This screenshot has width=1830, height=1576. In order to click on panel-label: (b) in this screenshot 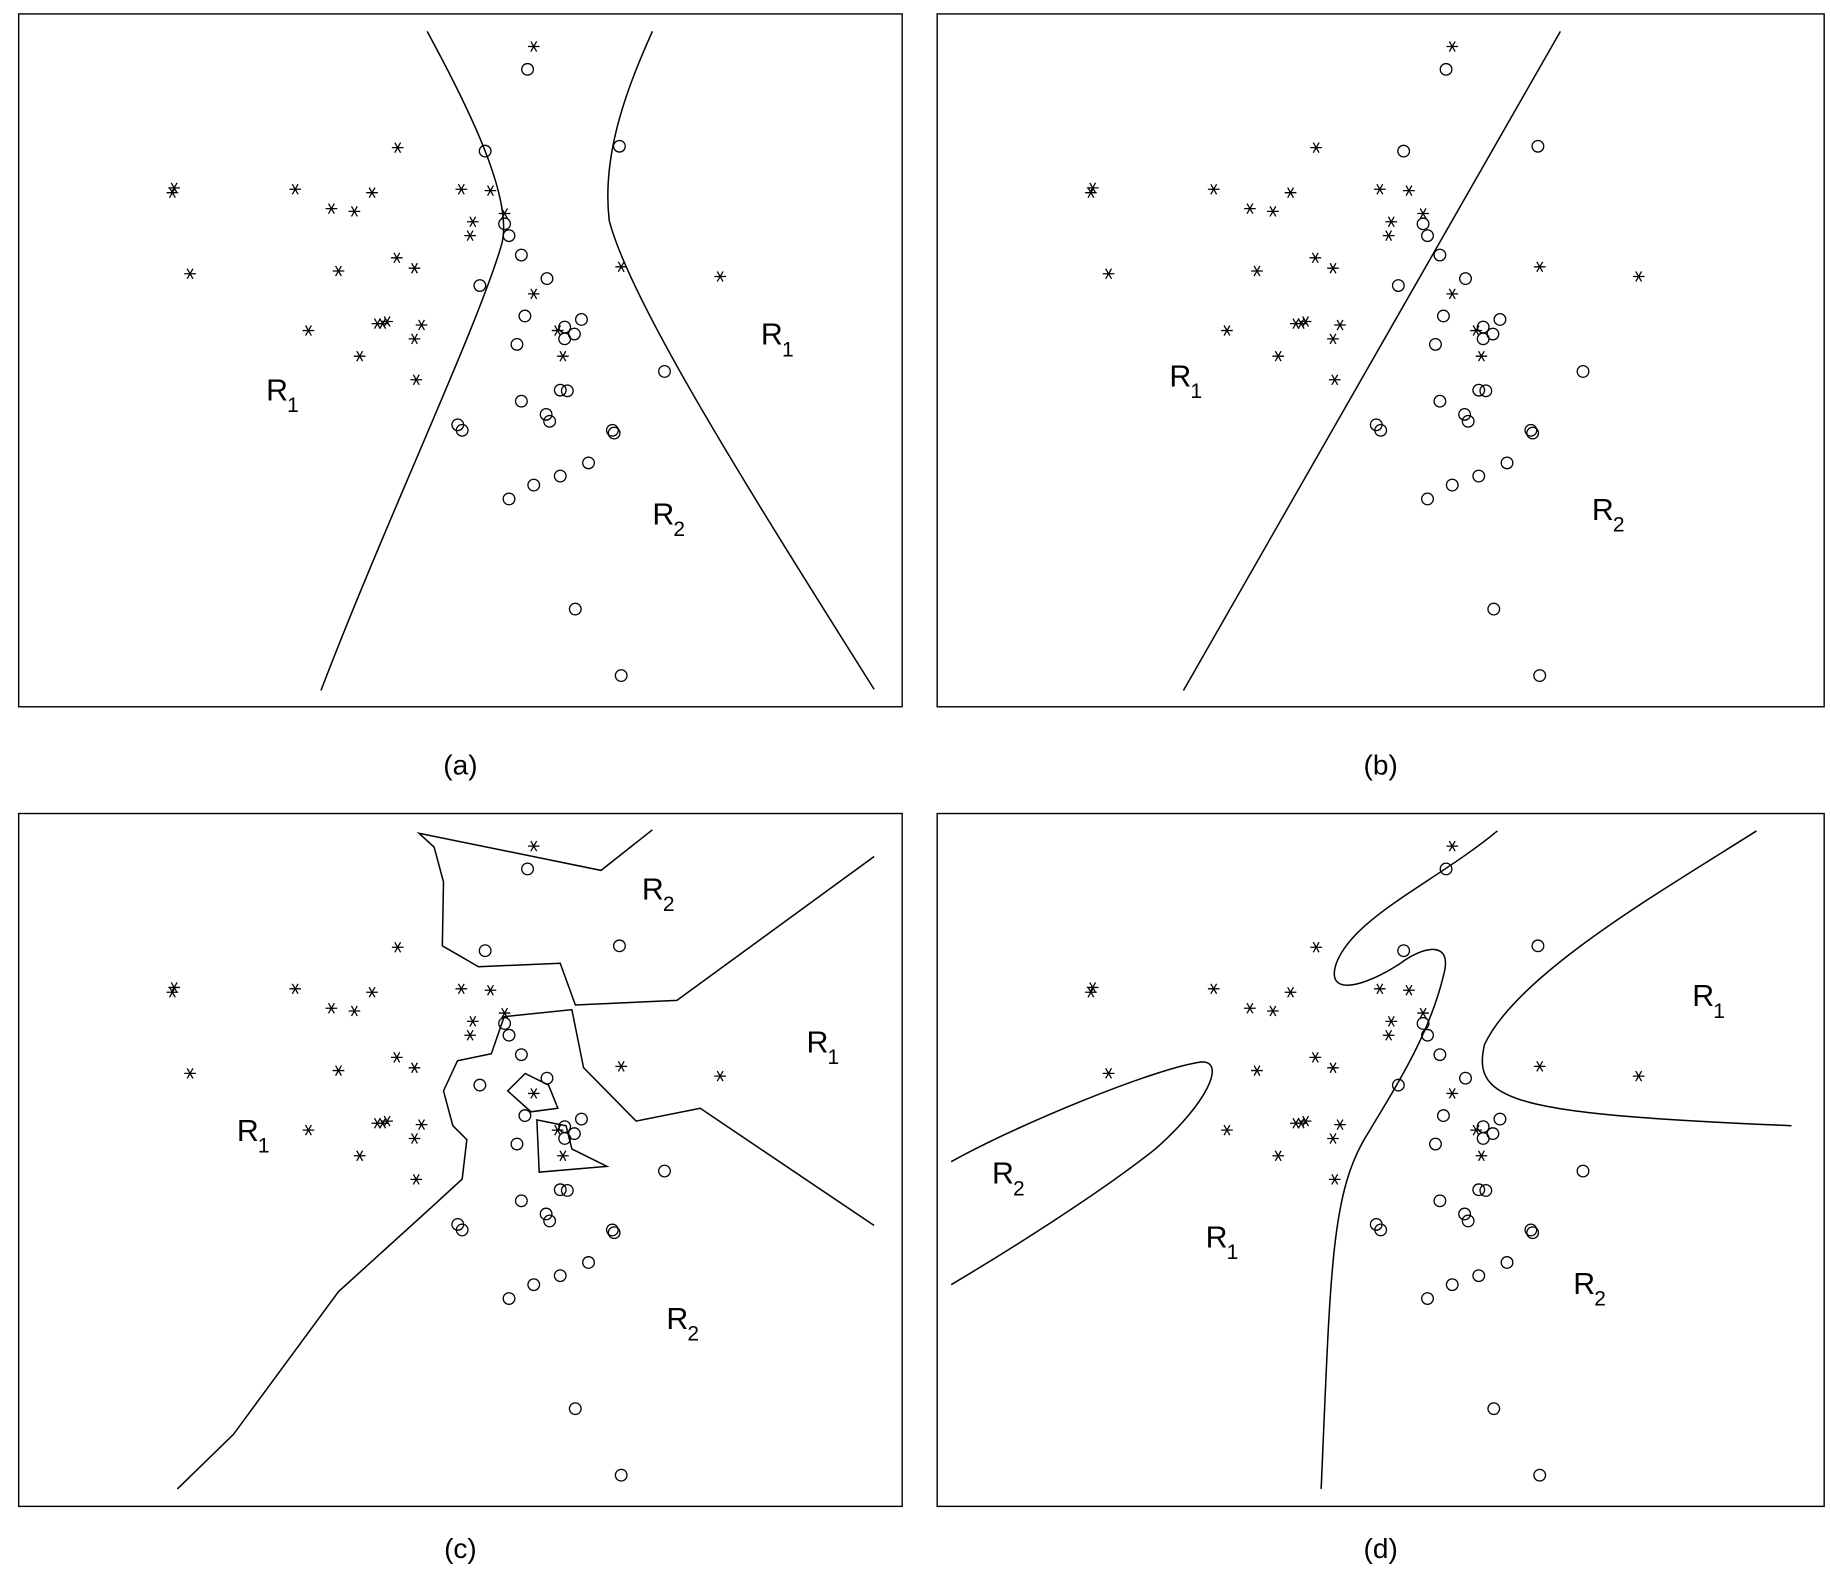, I will do `click(1381, 765)`.